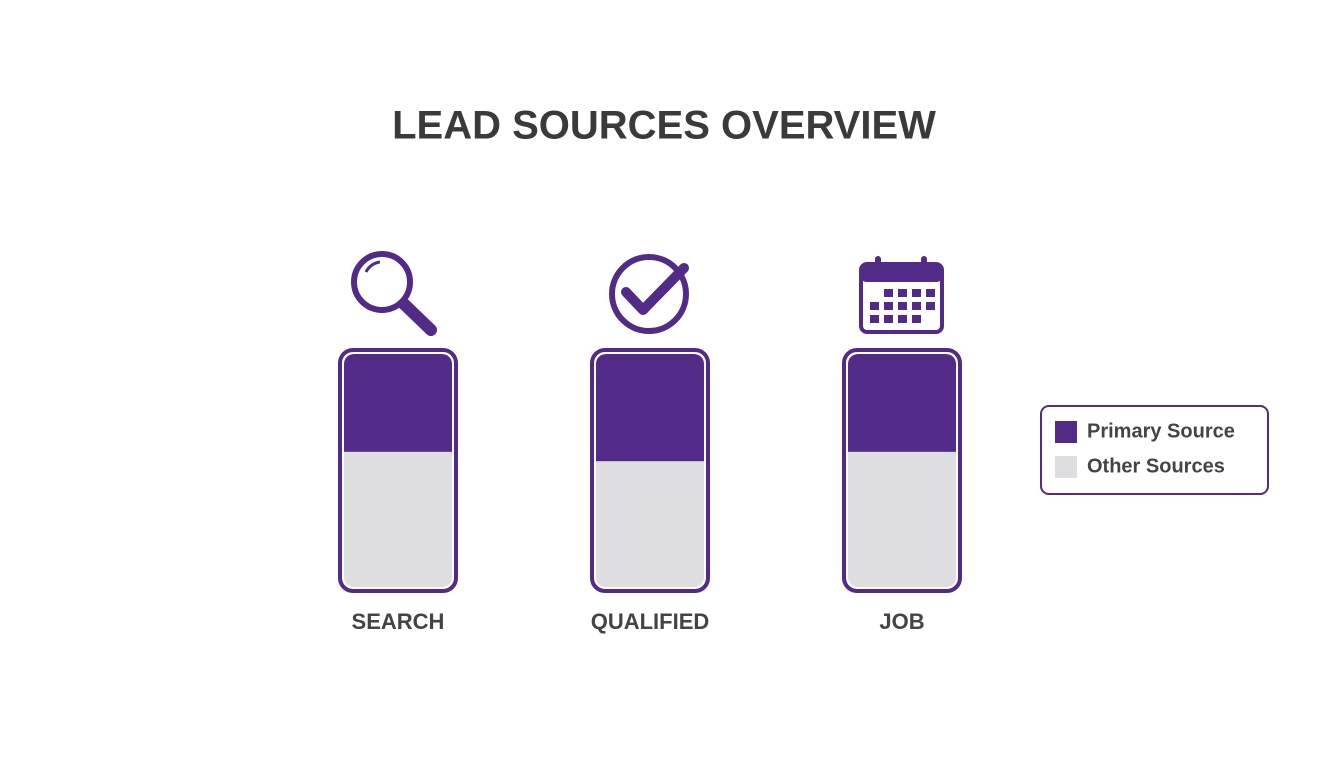 This screenshot has height=768, width=1344. What do you see at coordinates (394, 293) in the screenshot?
I see `search-icon` at bounding box center [394, 293].